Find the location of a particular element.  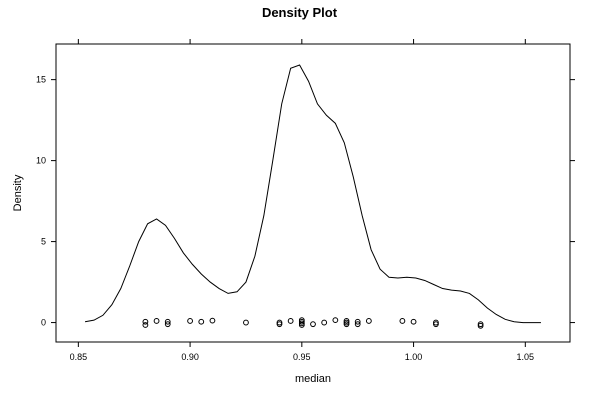

x-tick-label: 0.90 is located at coordinates (190, 357).